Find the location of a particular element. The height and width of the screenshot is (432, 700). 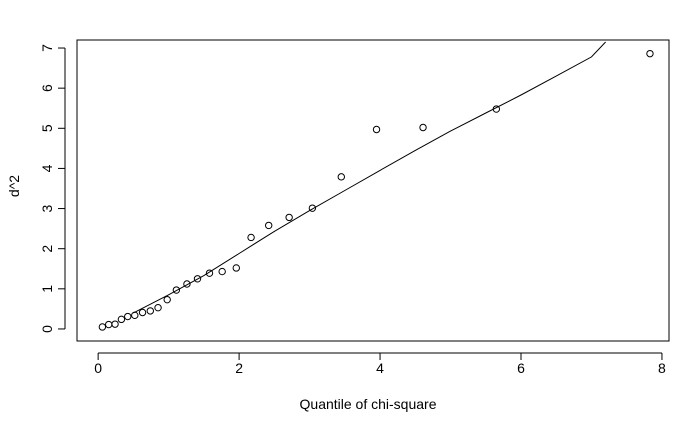

x-tick-label: 4 is located at coordinates (380, 368).